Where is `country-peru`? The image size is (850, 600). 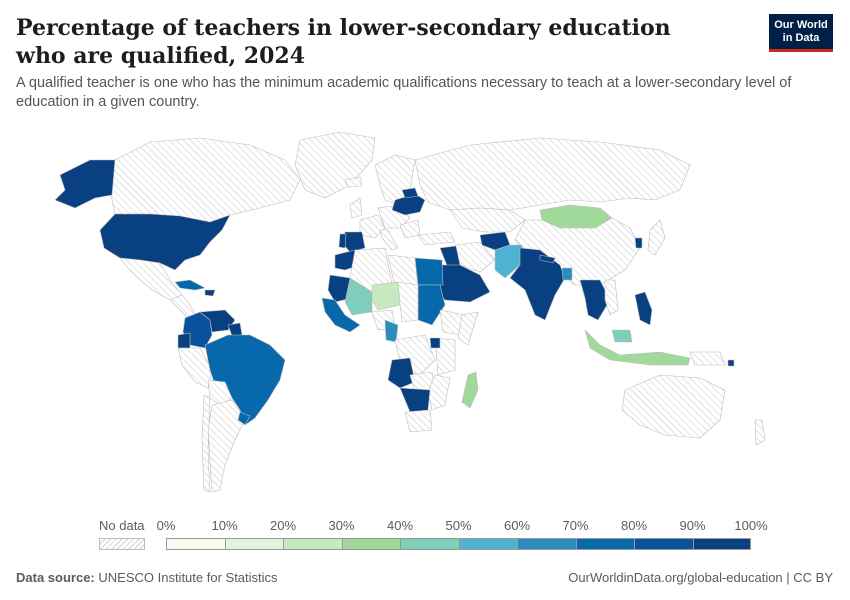
country-peru is located at coordinates (195, 368).